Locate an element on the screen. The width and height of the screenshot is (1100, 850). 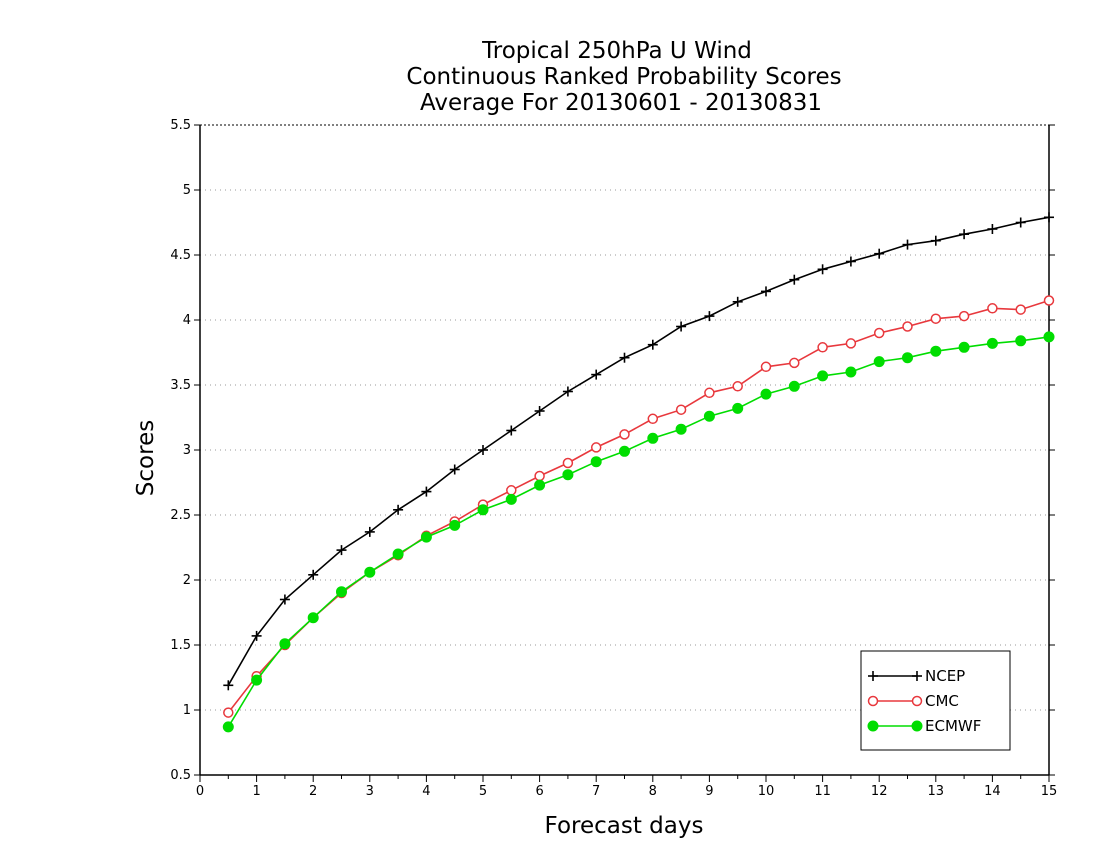
title-line-2: Continuous Ranked Probability Scores is located at coordinates (623, 77).